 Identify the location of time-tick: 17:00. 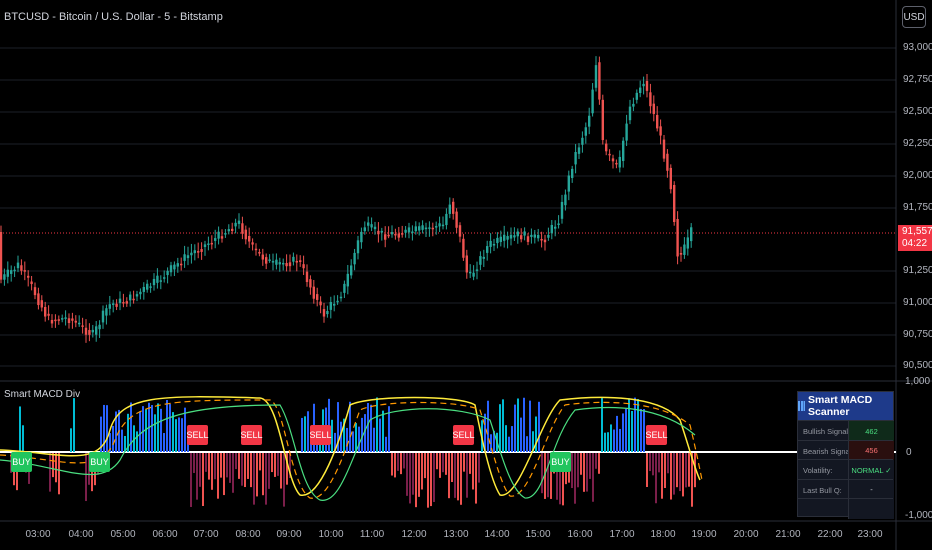
(622, 534).